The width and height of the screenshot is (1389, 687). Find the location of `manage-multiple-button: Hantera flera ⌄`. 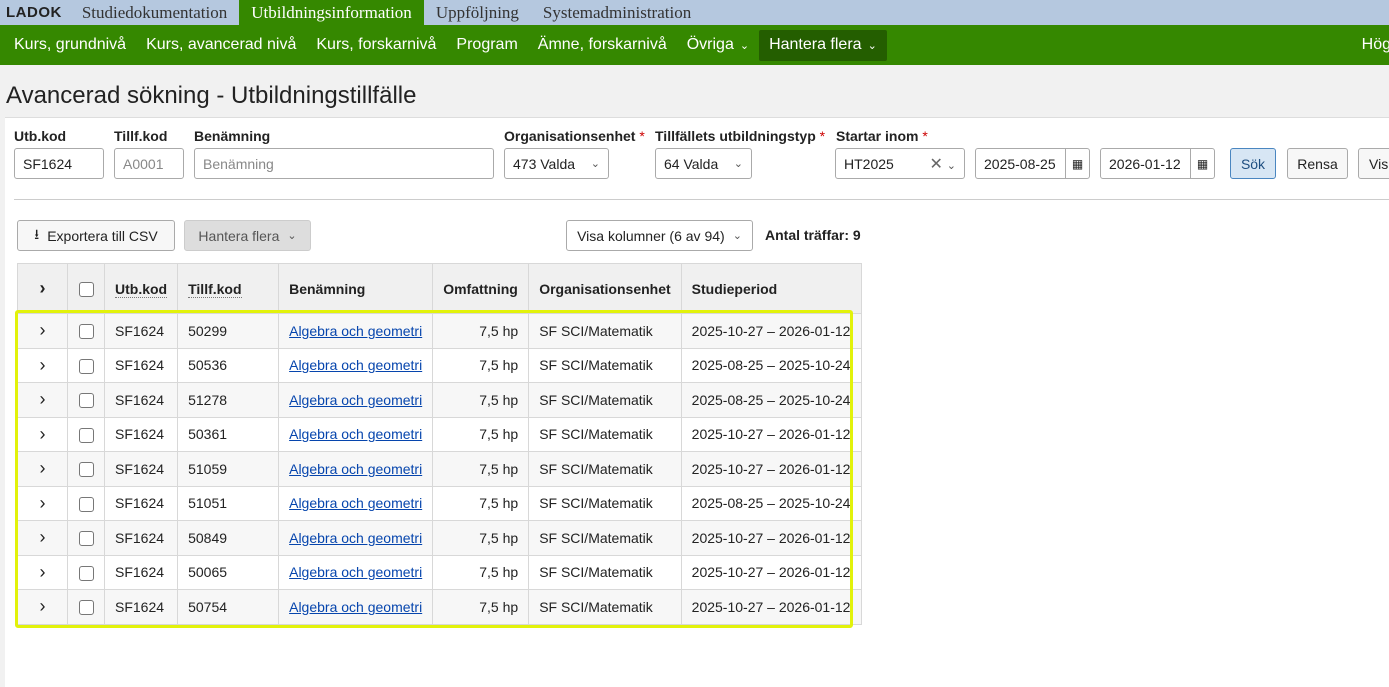

manage-multiple-button: Hantera flera ⌄ is located at coordinates (247, 235).